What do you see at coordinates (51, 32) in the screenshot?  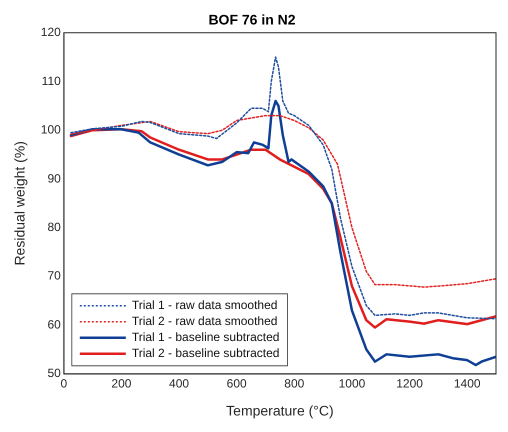 I see `y-tick-label: 120` at bounding box center [51, 32].